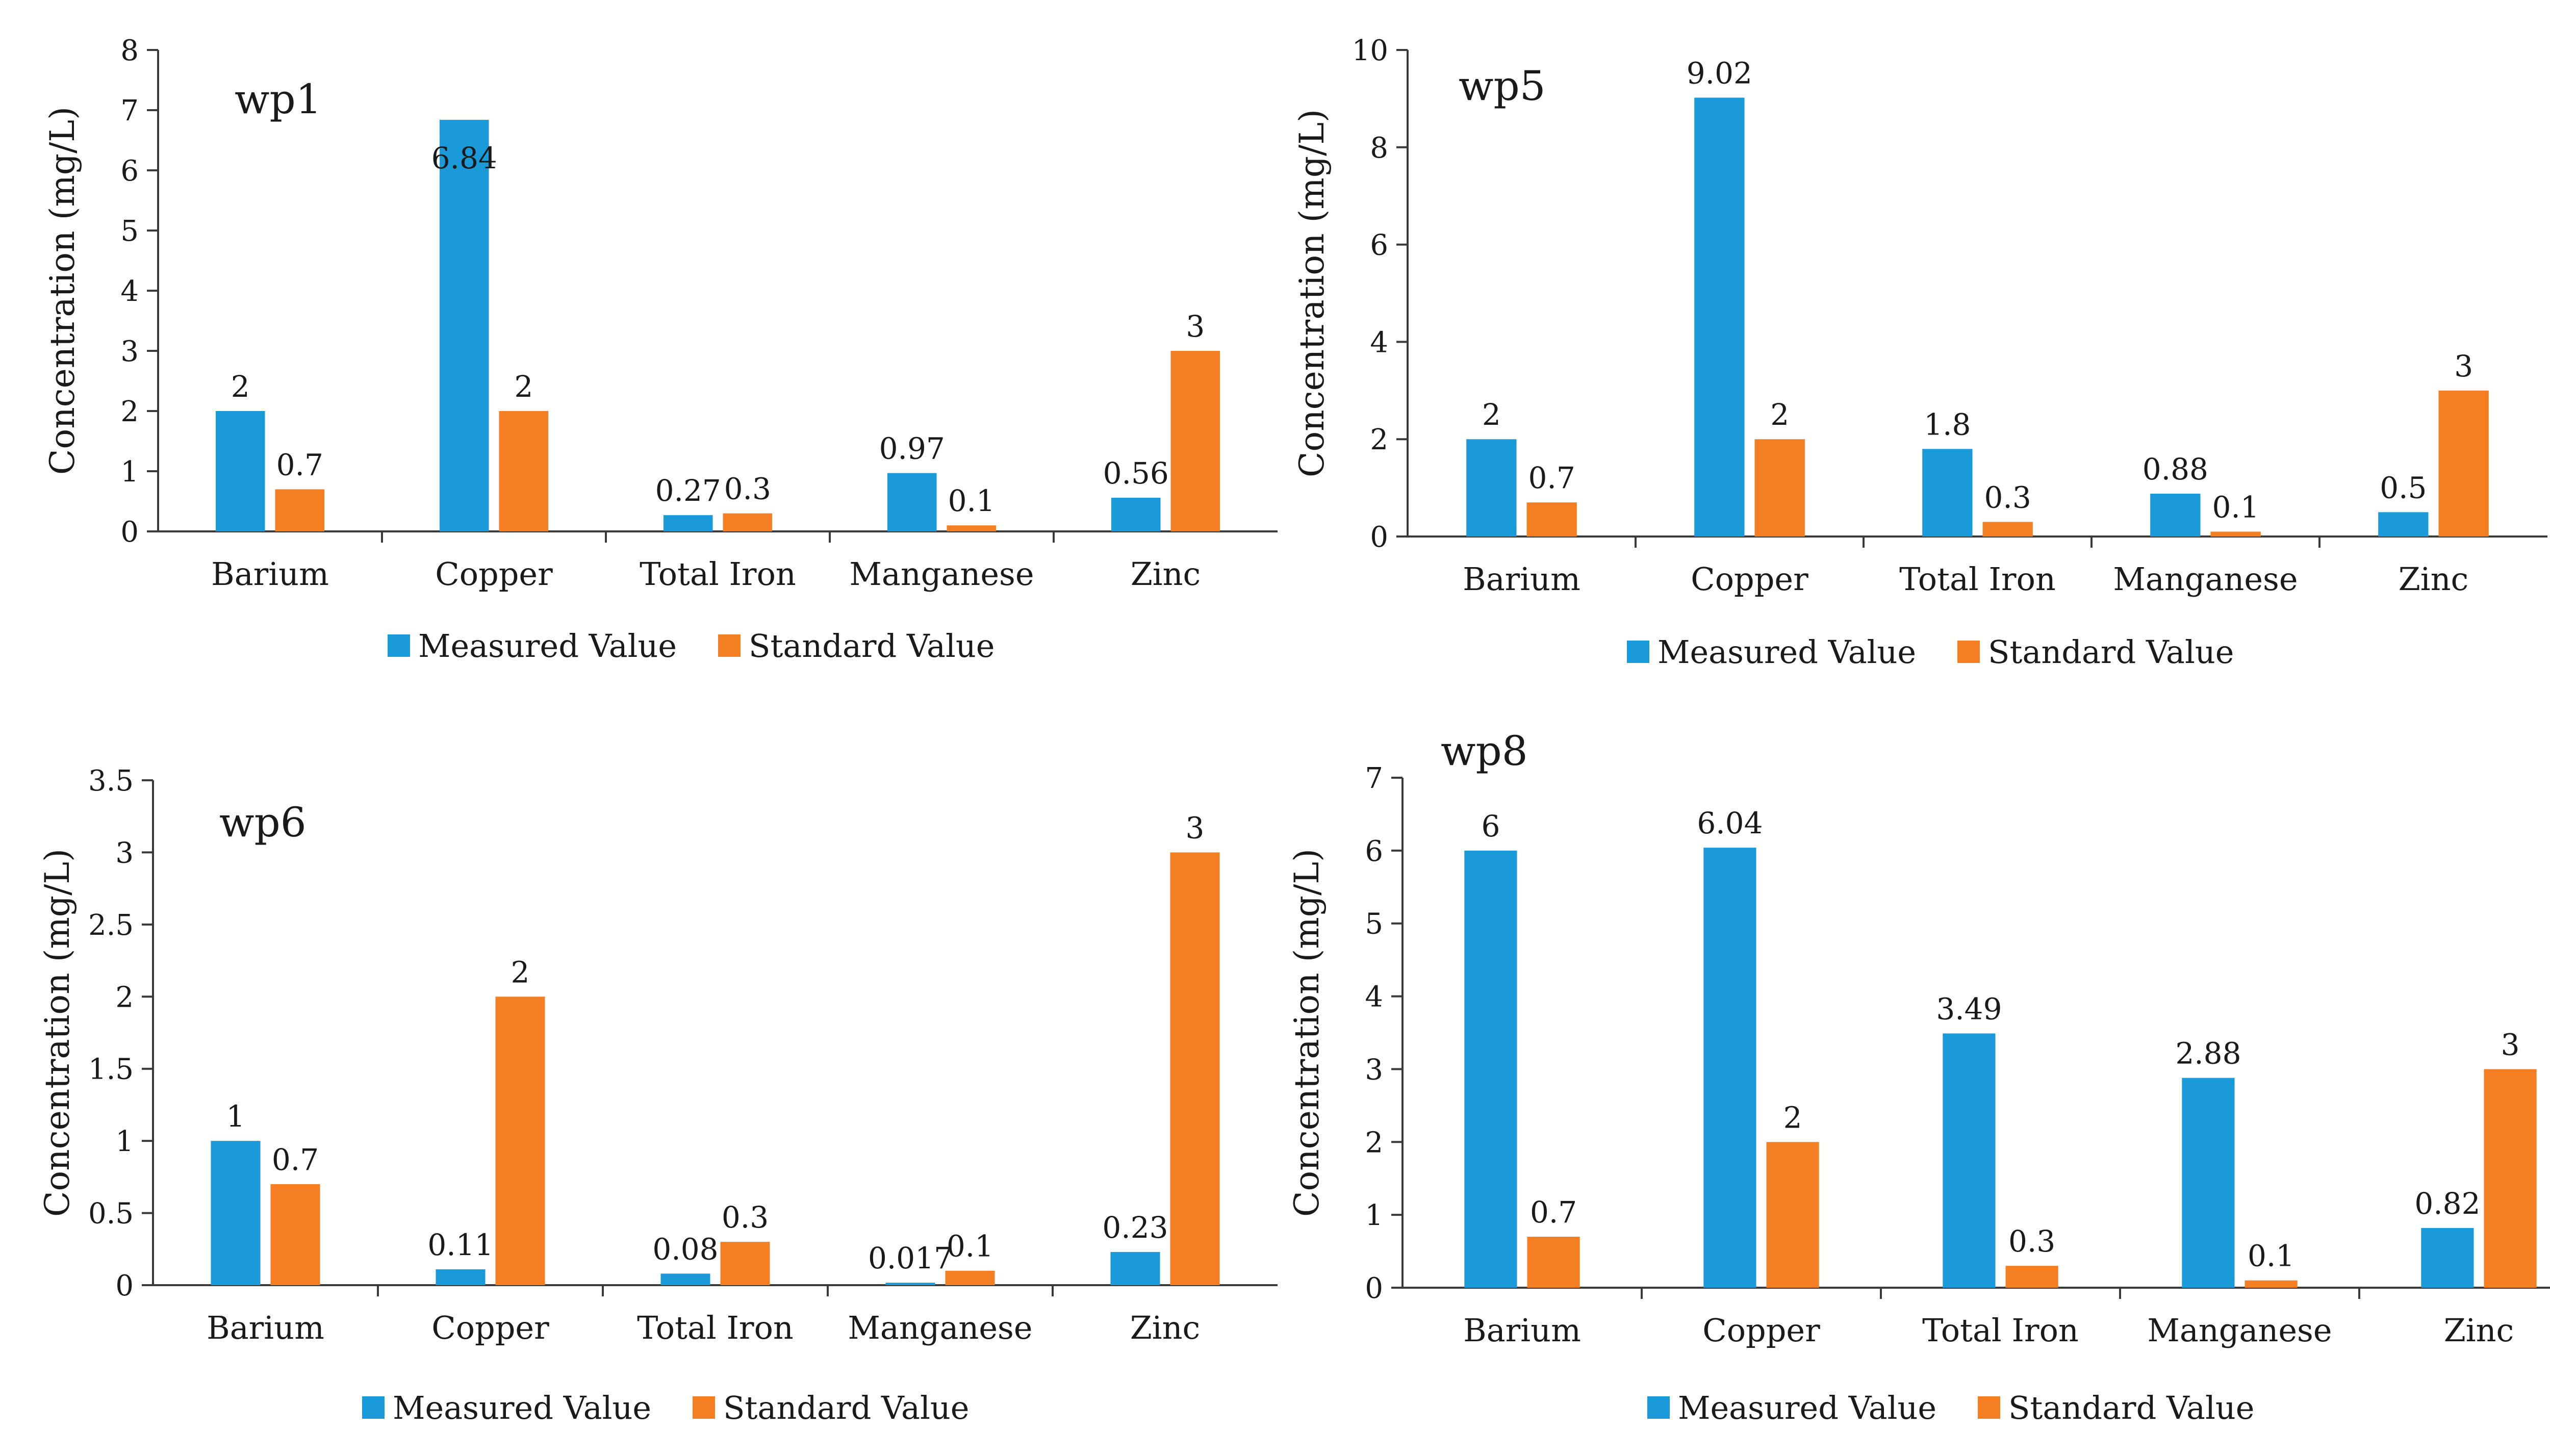 This screenshot has height=1456, width=2550. What do you see at coordinates (2208, 1053) in the screenshot?
I see `data-label: 2.88` at bounding box center [2208, 1053].